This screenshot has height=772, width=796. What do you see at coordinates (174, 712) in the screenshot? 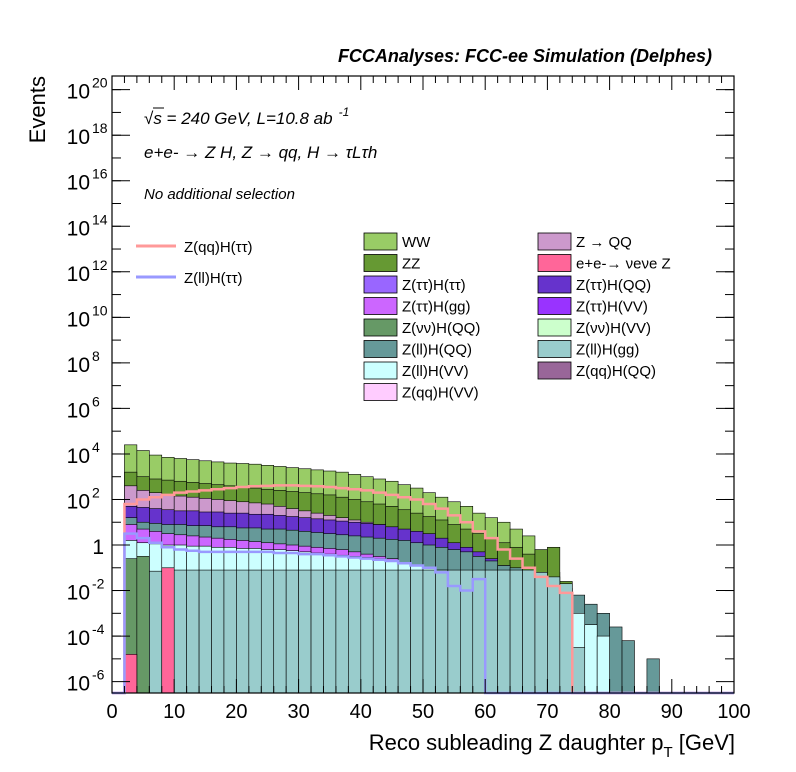
I see `x-tick-label: 10` at bounding box center [174, 712].